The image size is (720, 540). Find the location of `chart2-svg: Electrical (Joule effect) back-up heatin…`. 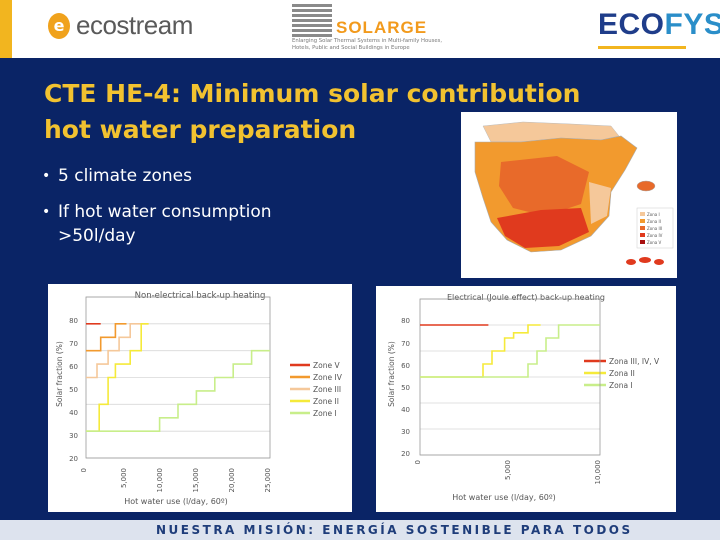

chart2-svg: Electrical (Joule effect) back-up heatin… is located at coordinates (523, 397).